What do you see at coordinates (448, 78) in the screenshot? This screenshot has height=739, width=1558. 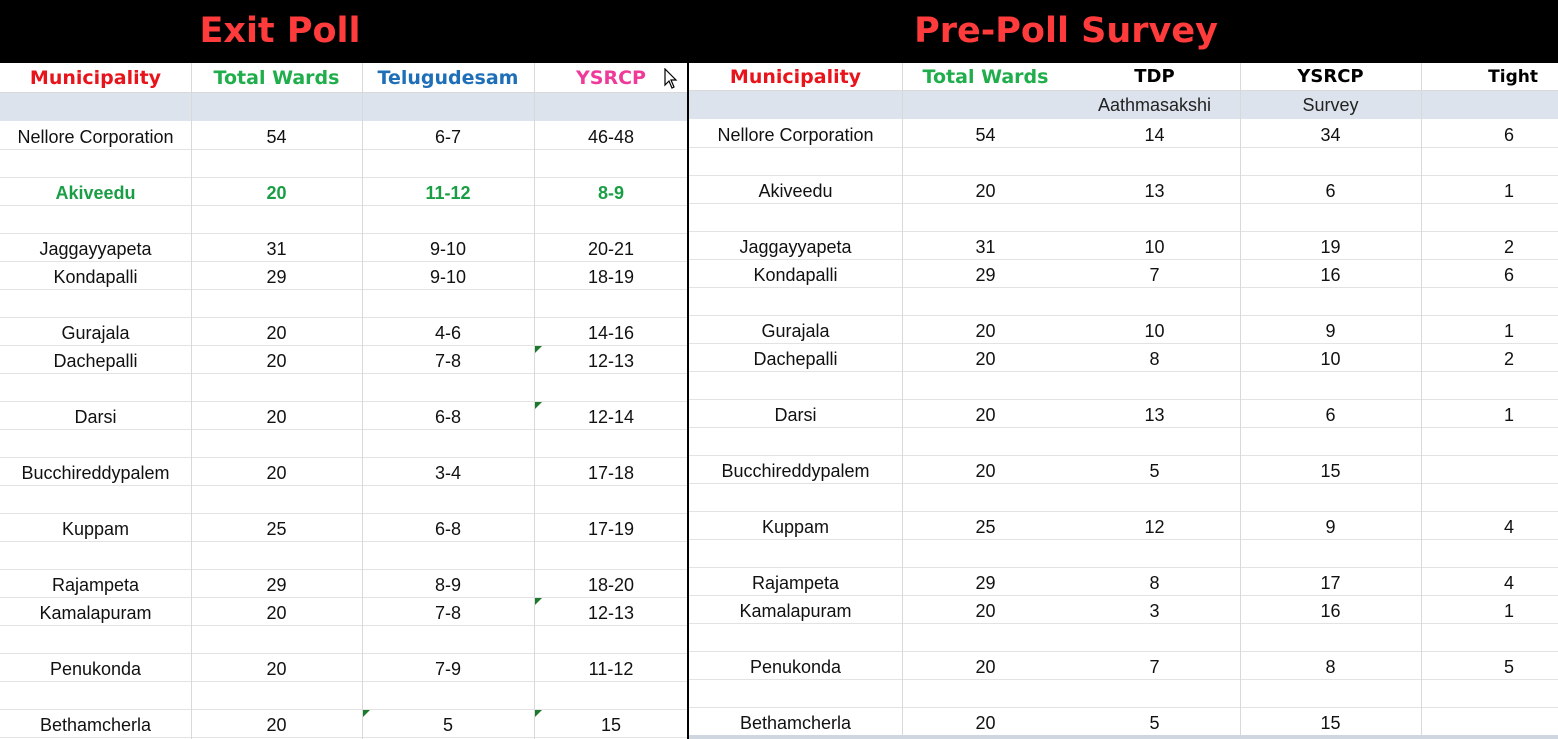 I see `header-telugudesam: Telugudesam` at bounding box center [448, 78].